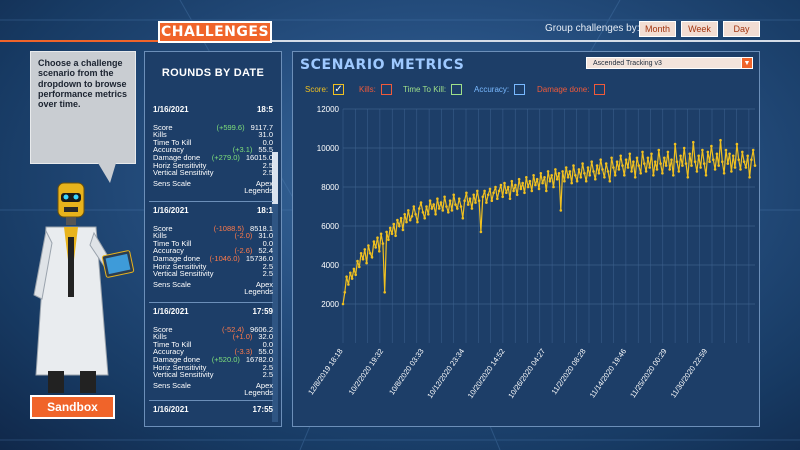 The height and width of the screenshot is (450, 800). What do you see at coordinates (563, 89) in the screenshot?
I see `metric-toggle-label: Damage done:` at bounding box center [563, 89].